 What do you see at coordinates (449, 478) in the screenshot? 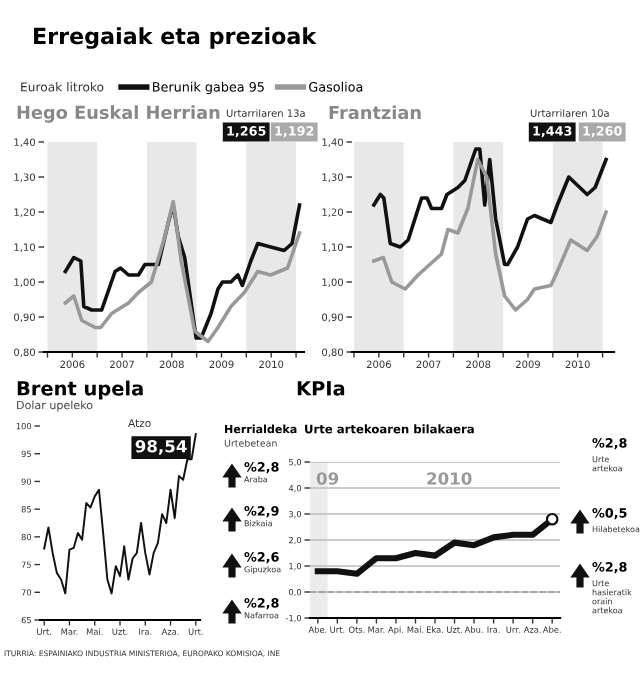
I see `annotation: 2010` at bounding box center [449, 478].